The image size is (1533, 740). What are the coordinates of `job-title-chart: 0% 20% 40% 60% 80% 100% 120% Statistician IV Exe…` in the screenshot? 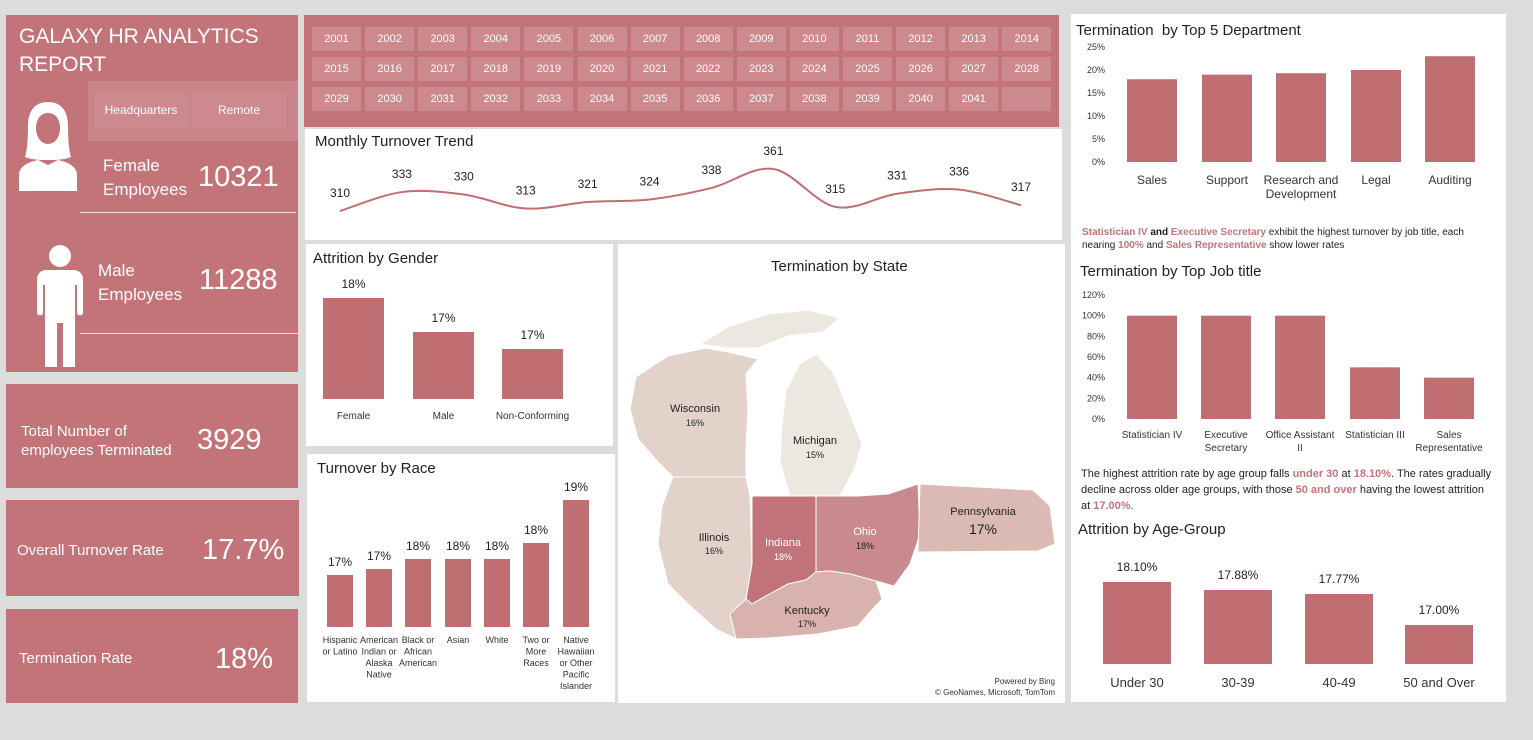 It's located at (1282, 372).